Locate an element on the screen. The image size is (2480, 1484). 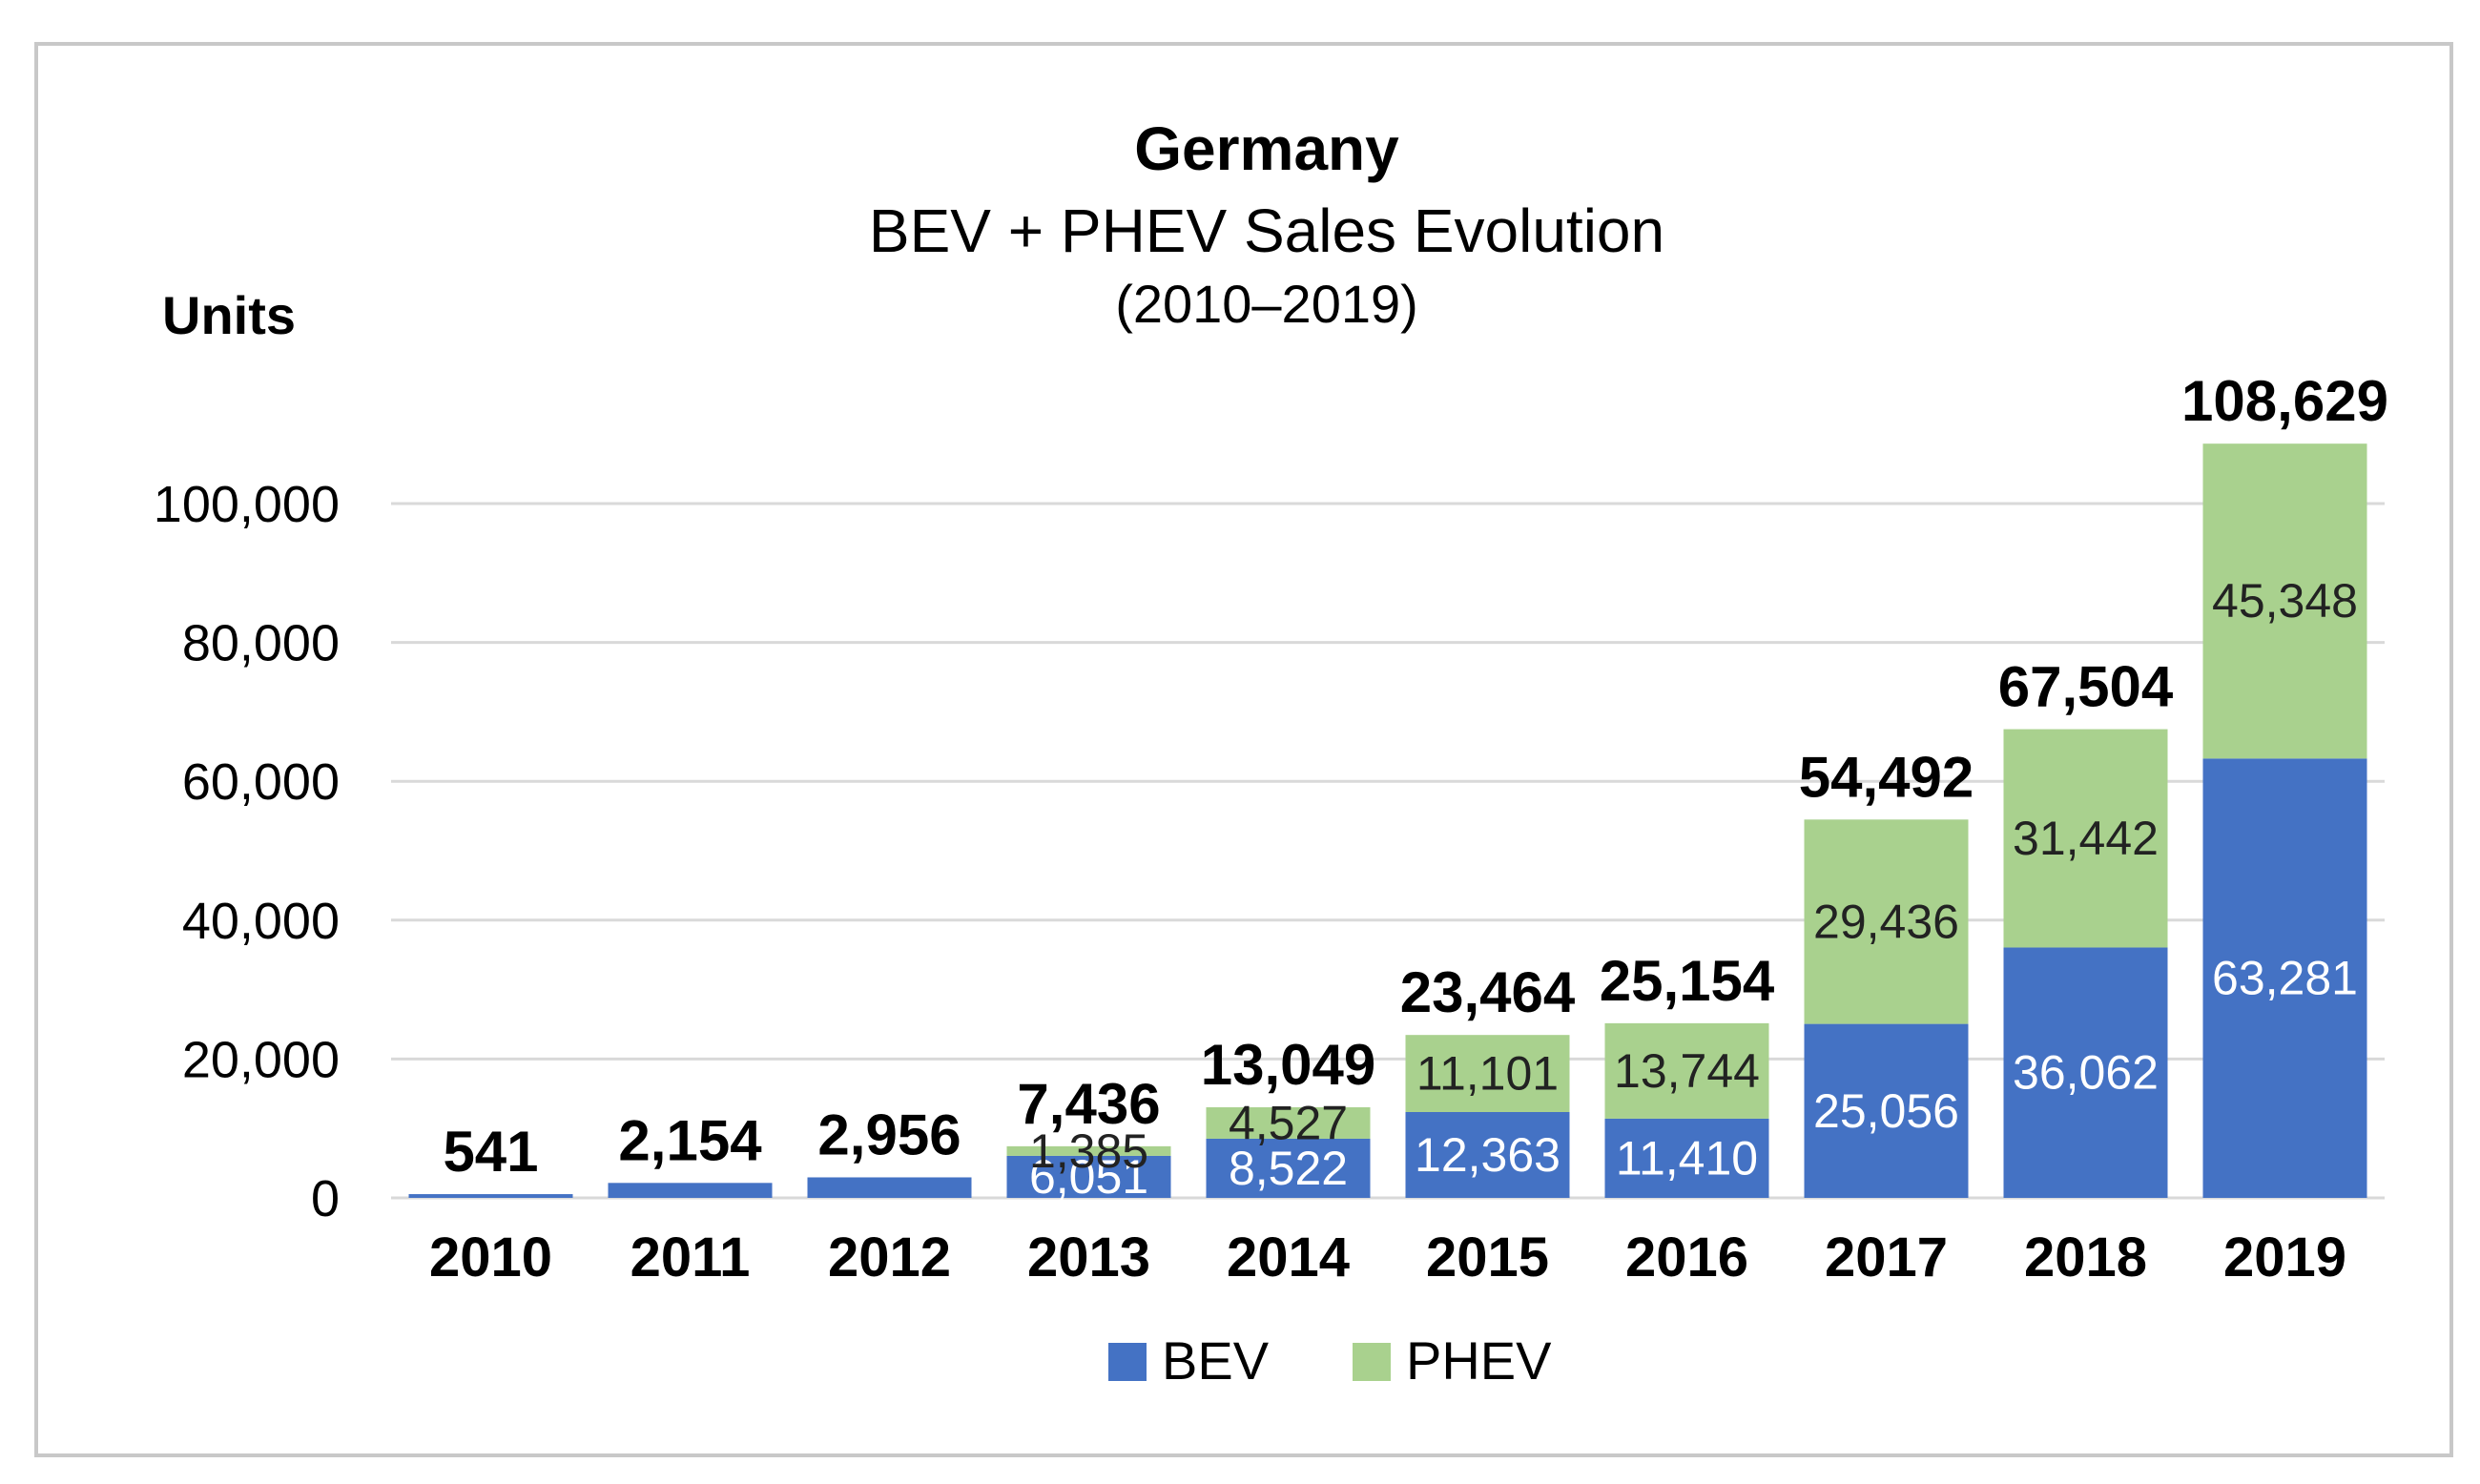
x-tick-label: 2019 is located at coordinates (2284, 1257).